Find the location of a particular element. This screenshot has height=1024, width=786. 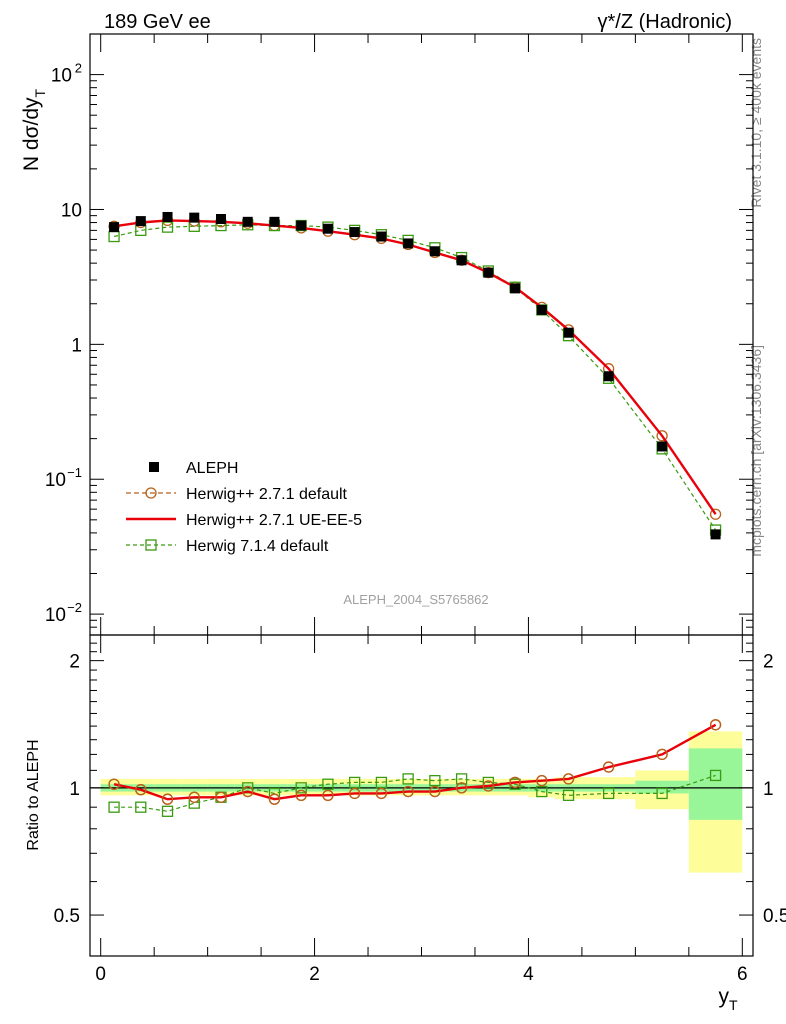

x-tick-label: 6 is located at coordinates (742, 974).